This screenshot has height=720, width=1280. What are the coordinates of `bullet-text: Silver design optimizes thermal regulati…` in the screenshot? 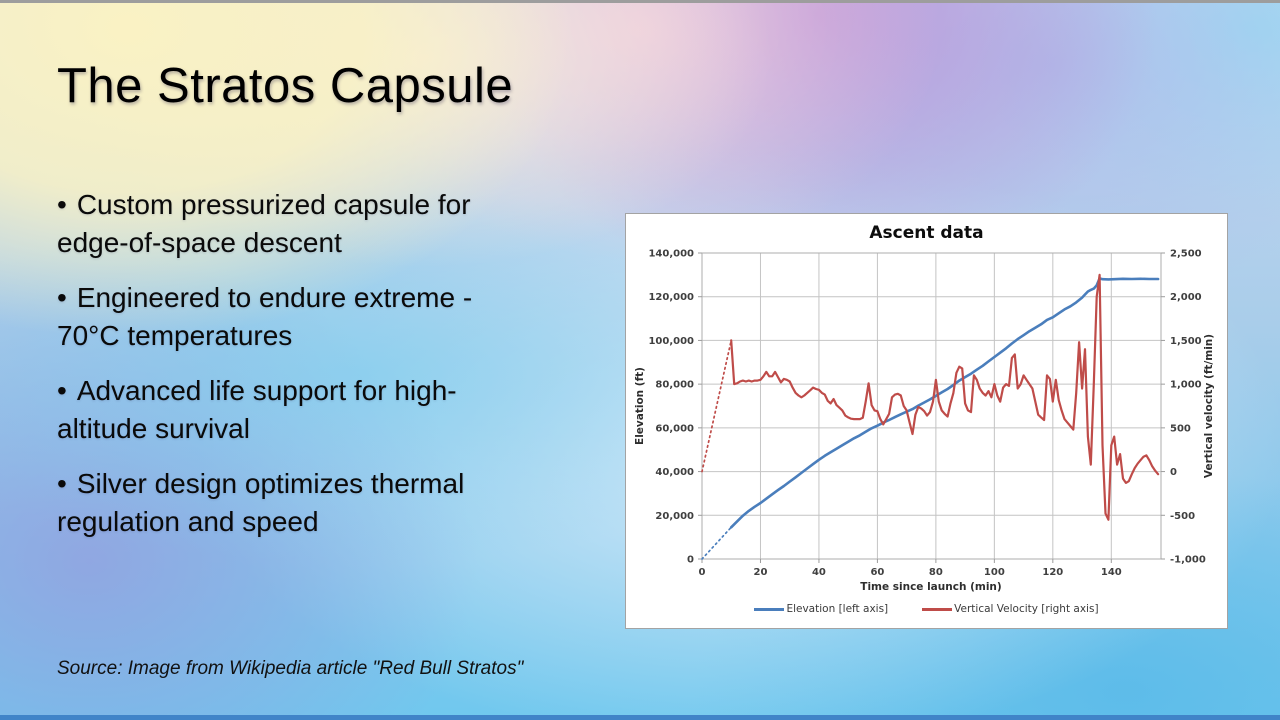 It's located at (261, 502).